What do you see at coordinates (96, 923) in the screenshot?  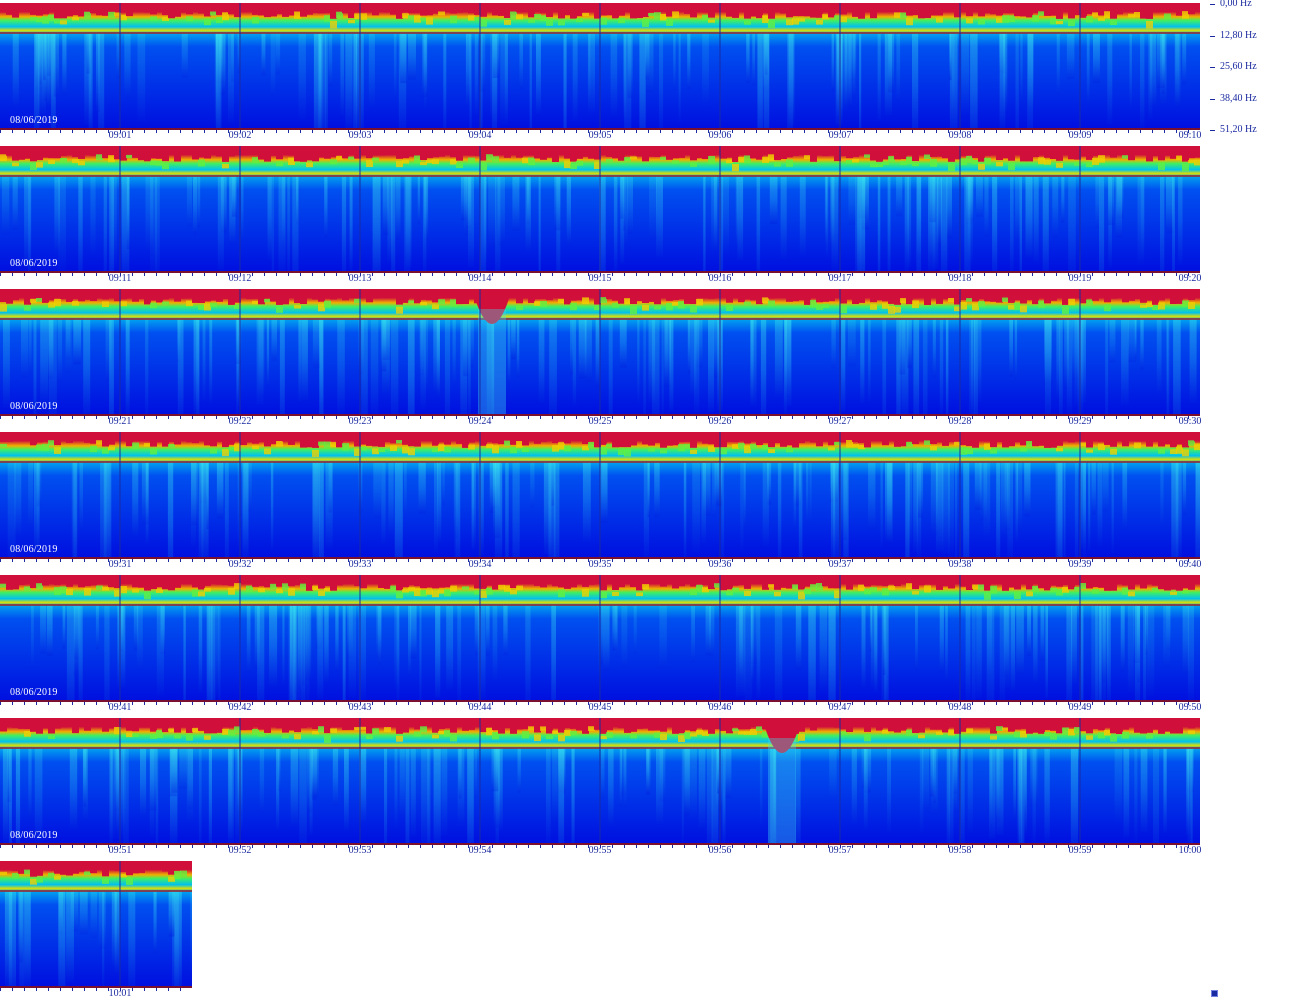 I see `spectrogram-strip` at bounding box center [96, 923].